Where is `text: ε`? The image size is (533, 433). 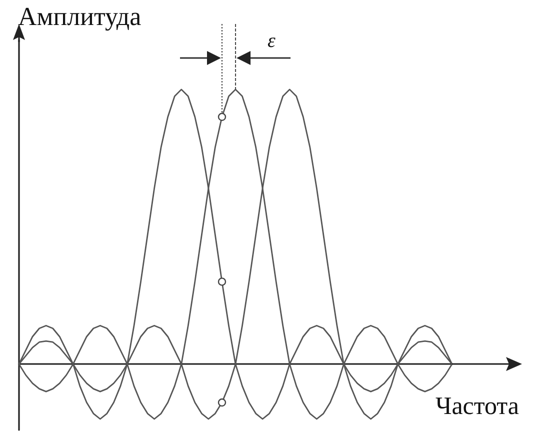
text: ε is located at coordinates (272, 41).